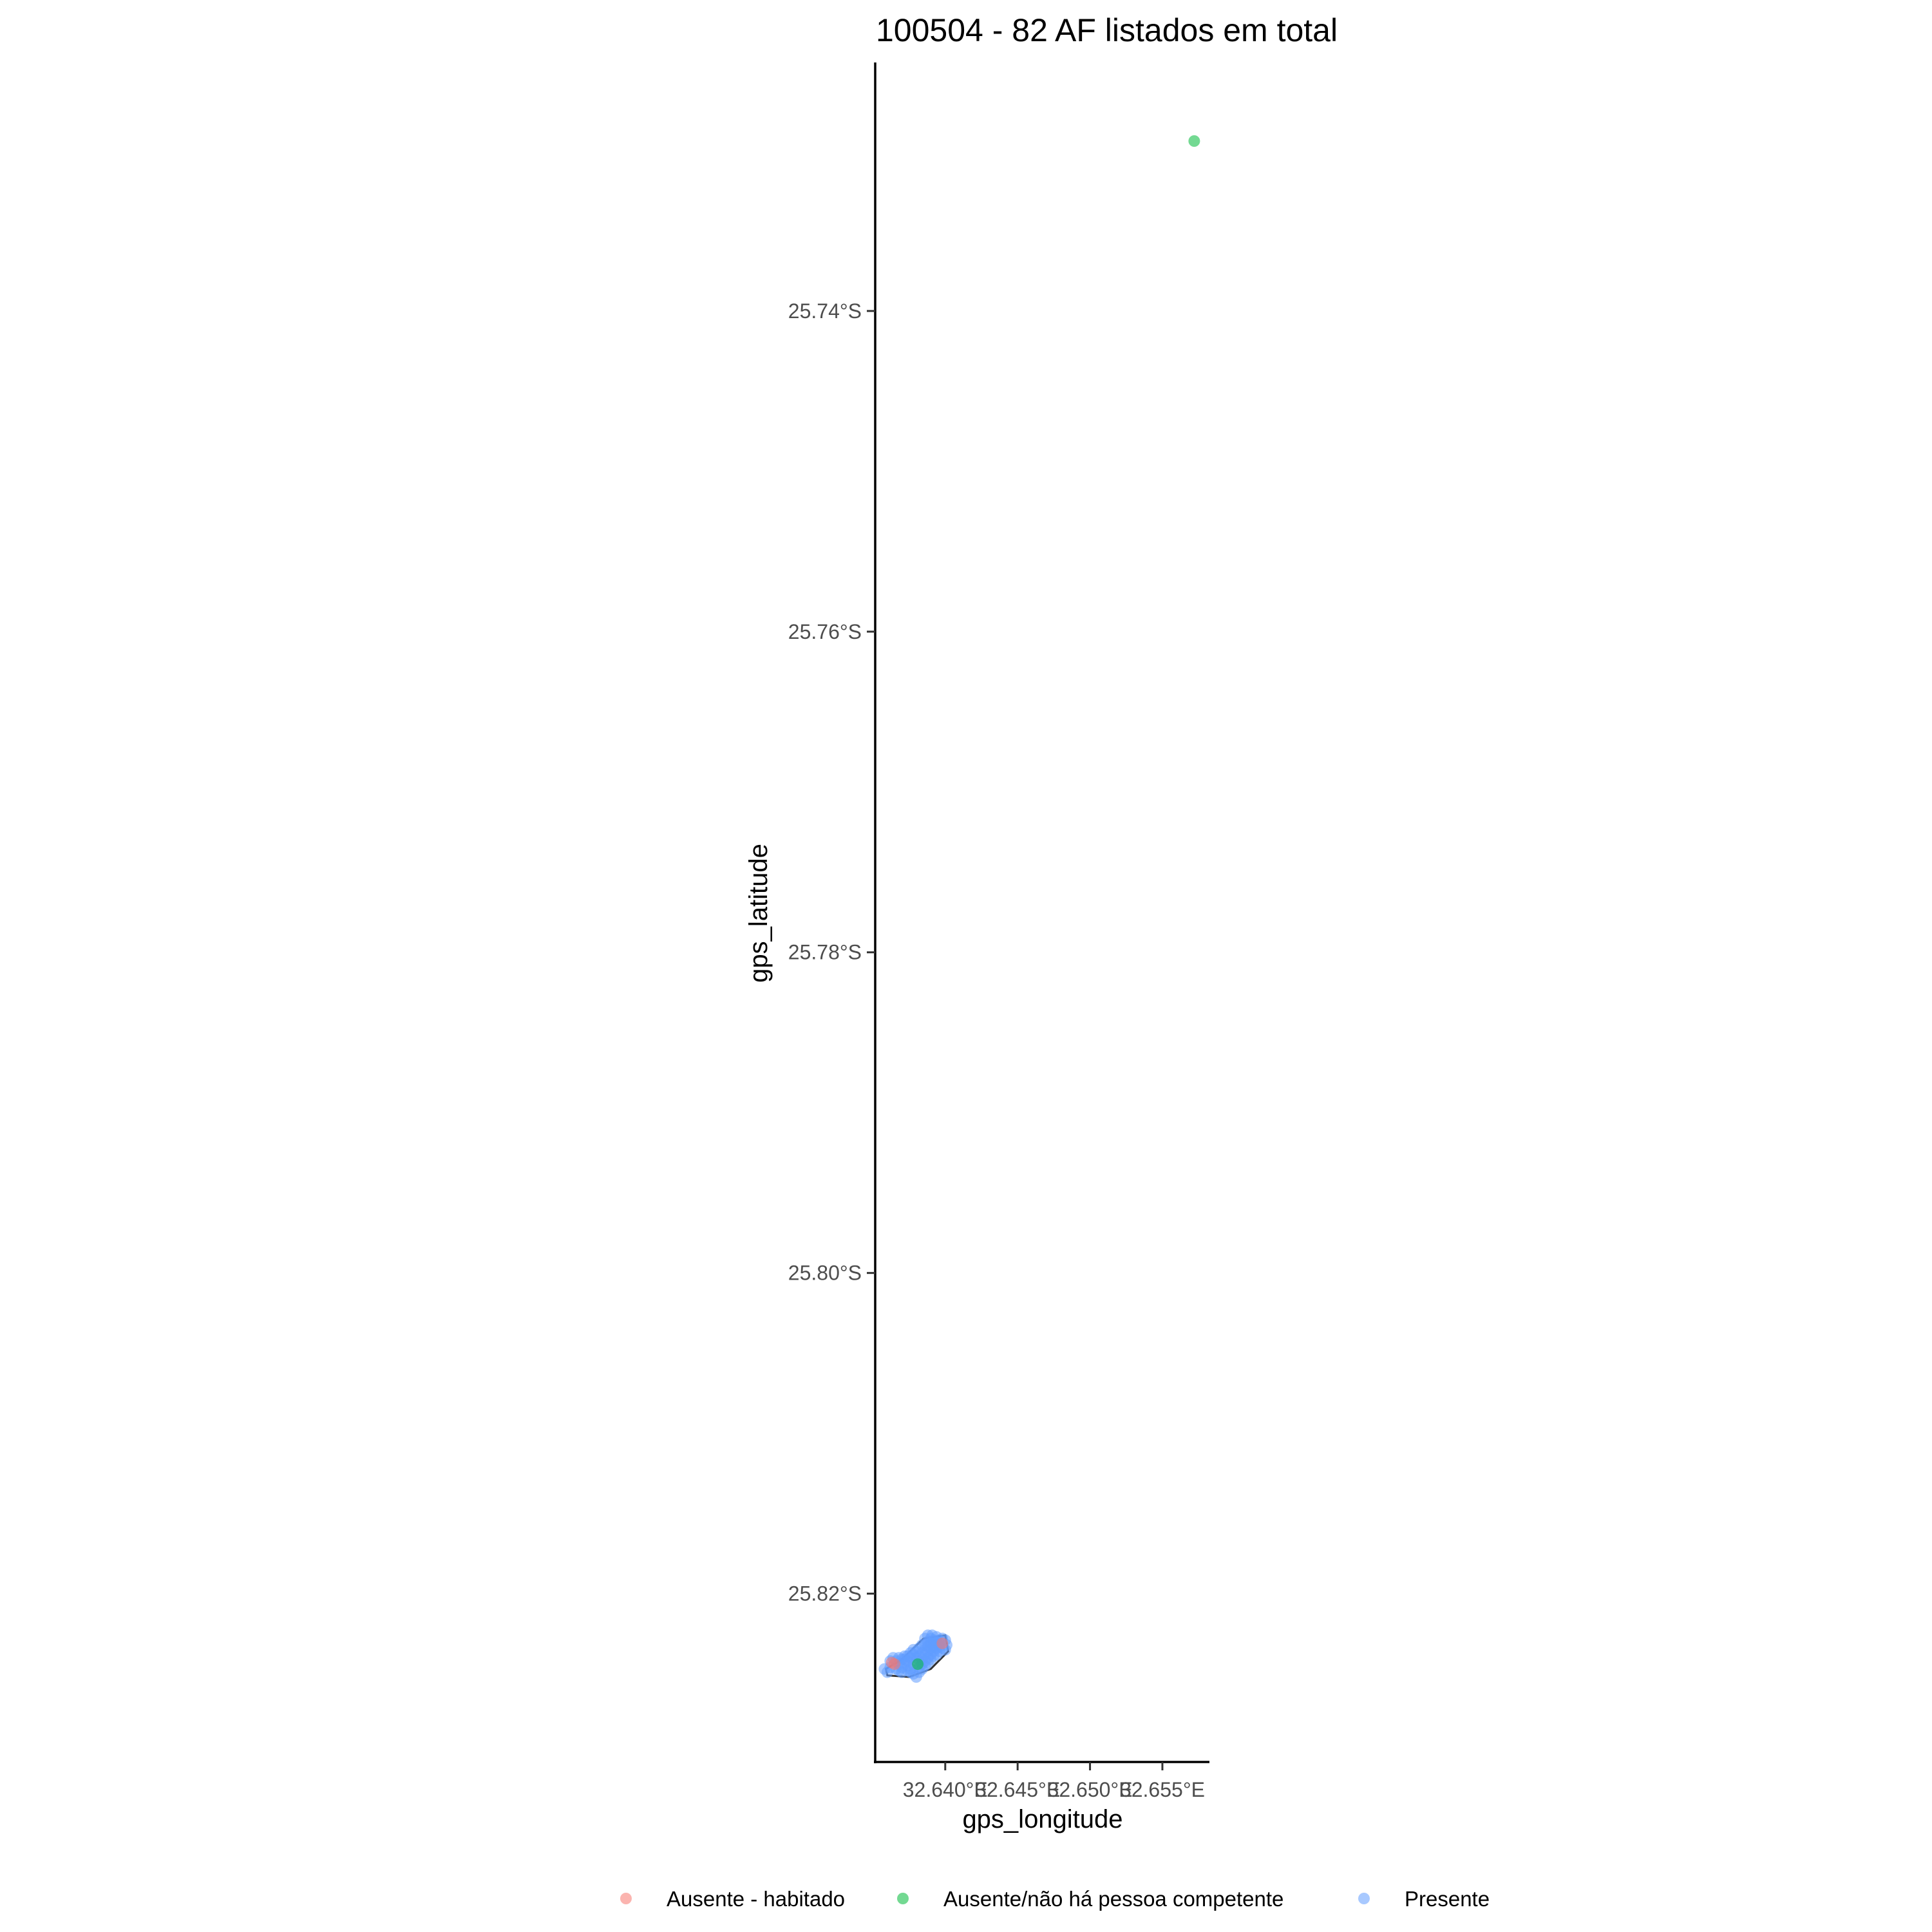 The image size is (1932, 1932). I want to click on data-points, so click(1039, 909).